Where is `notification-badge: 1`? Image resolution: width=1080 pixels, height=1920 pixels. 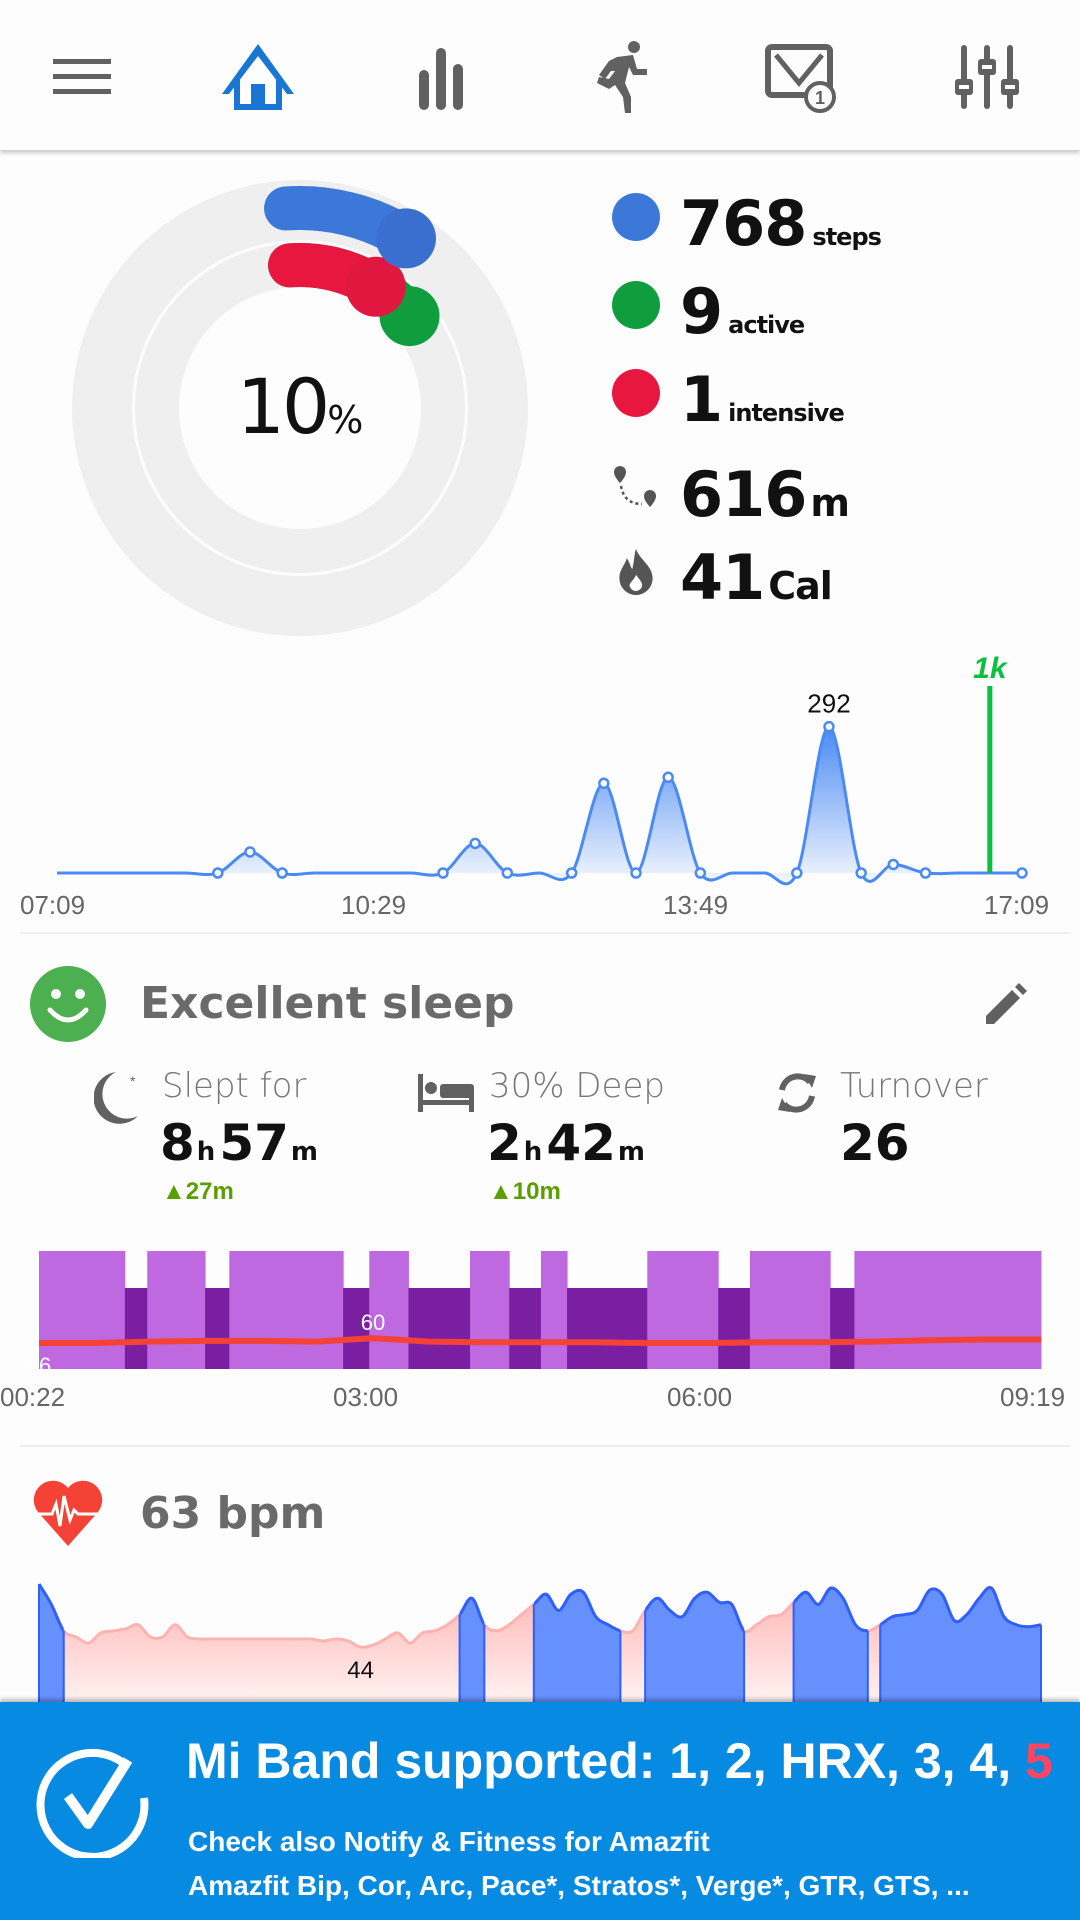 notification-badge: 1 is located at coordinates (820, 98).